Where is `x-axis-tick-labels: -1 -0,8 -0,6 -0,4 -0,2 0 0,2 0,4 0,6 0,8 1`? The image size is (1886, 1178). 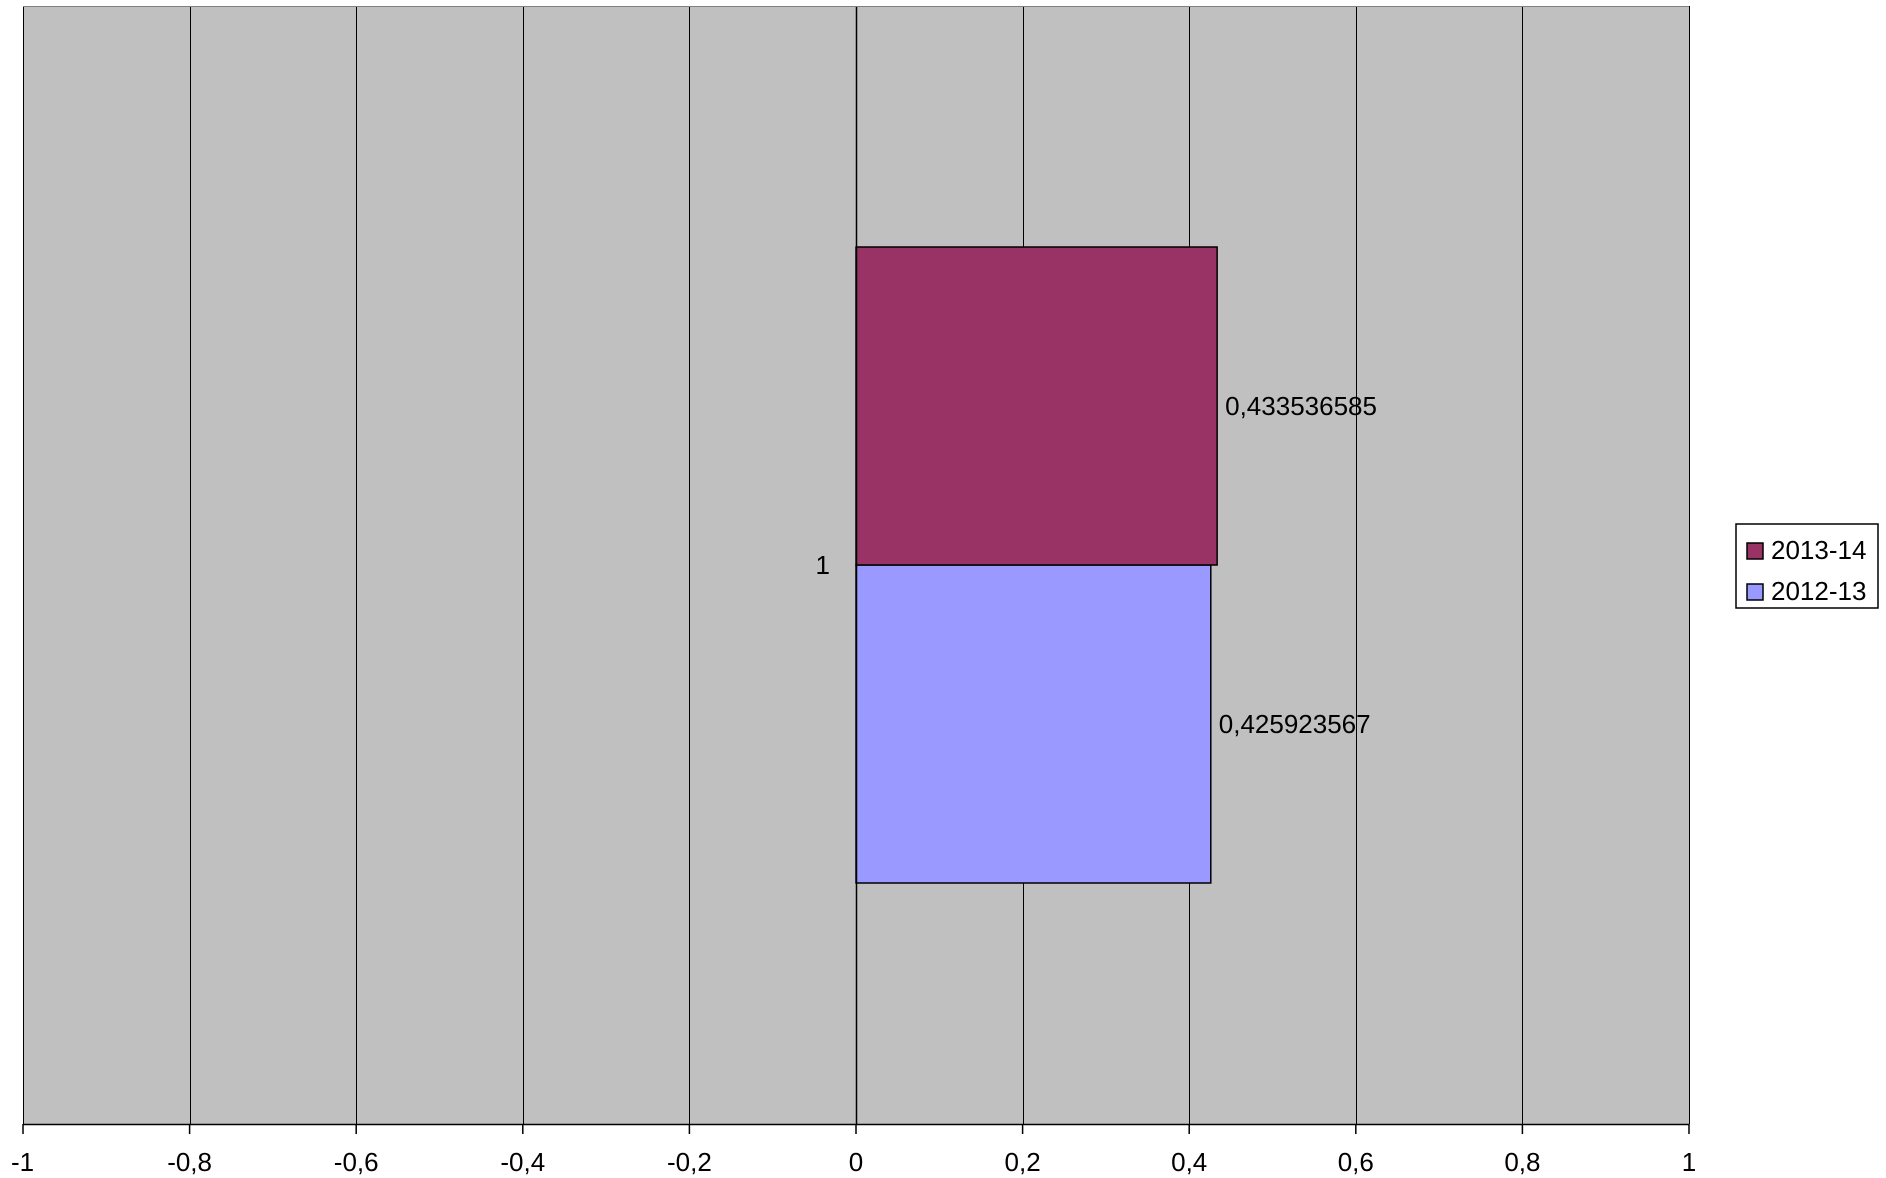 x-axis-tick-labels: -1 -0,8 -0,6 -0,4 -0,2 0 0,2 0,4 0,6 0,8 1 is located at coordinates (853, 1162).